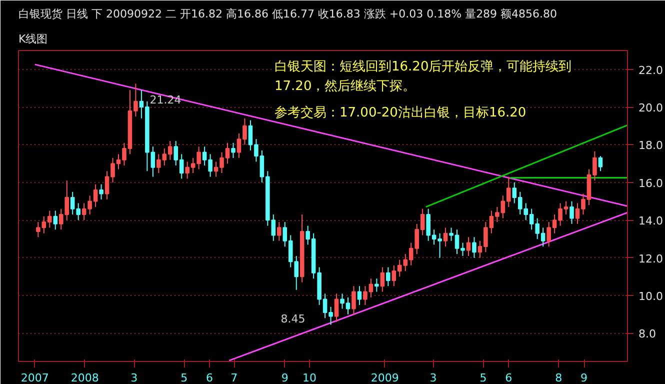 Image resolution: width=665 pixels, height=384 pixels. What do you see at coordinates (288, 14) in the screenshot?
I see `chart-title: 白银现货 日线 下 20090922 二 开16.82 高16.86 低16.77 收16.83 涨跌 +0.03 0.18% 量289 额4856.80` at bounding box center [288, 14].